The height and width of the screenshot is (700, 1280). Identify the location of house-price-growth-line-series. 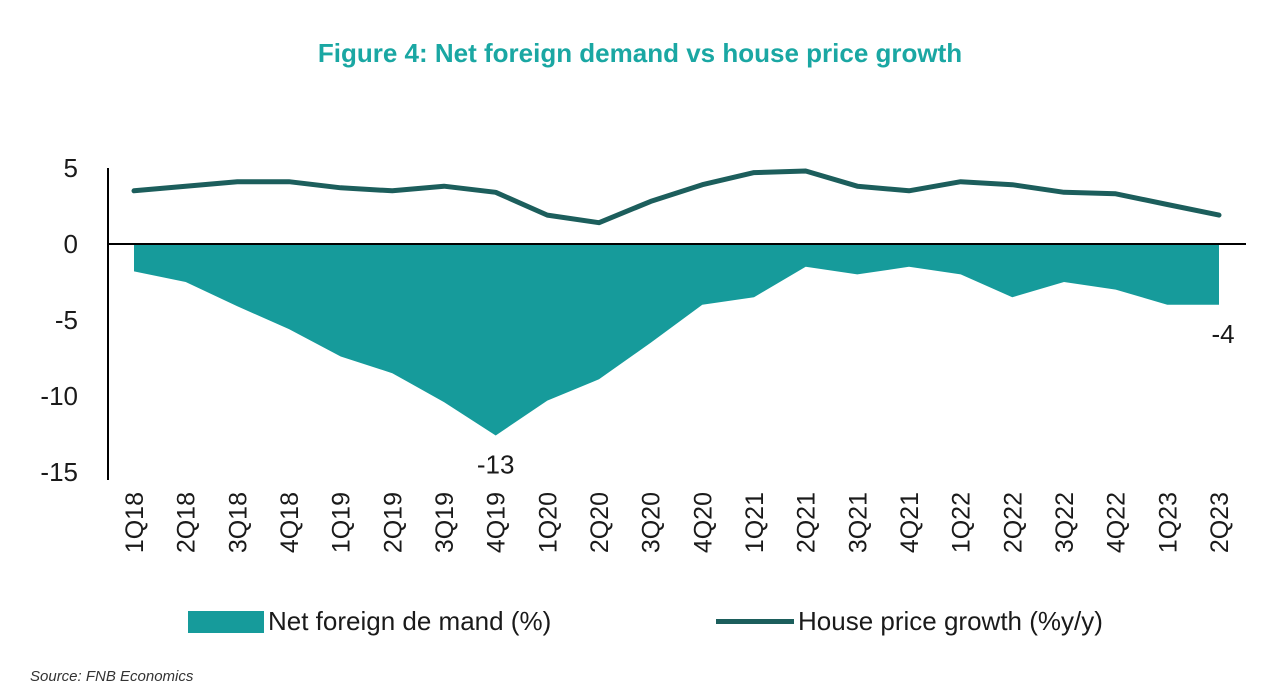
(676, 197).